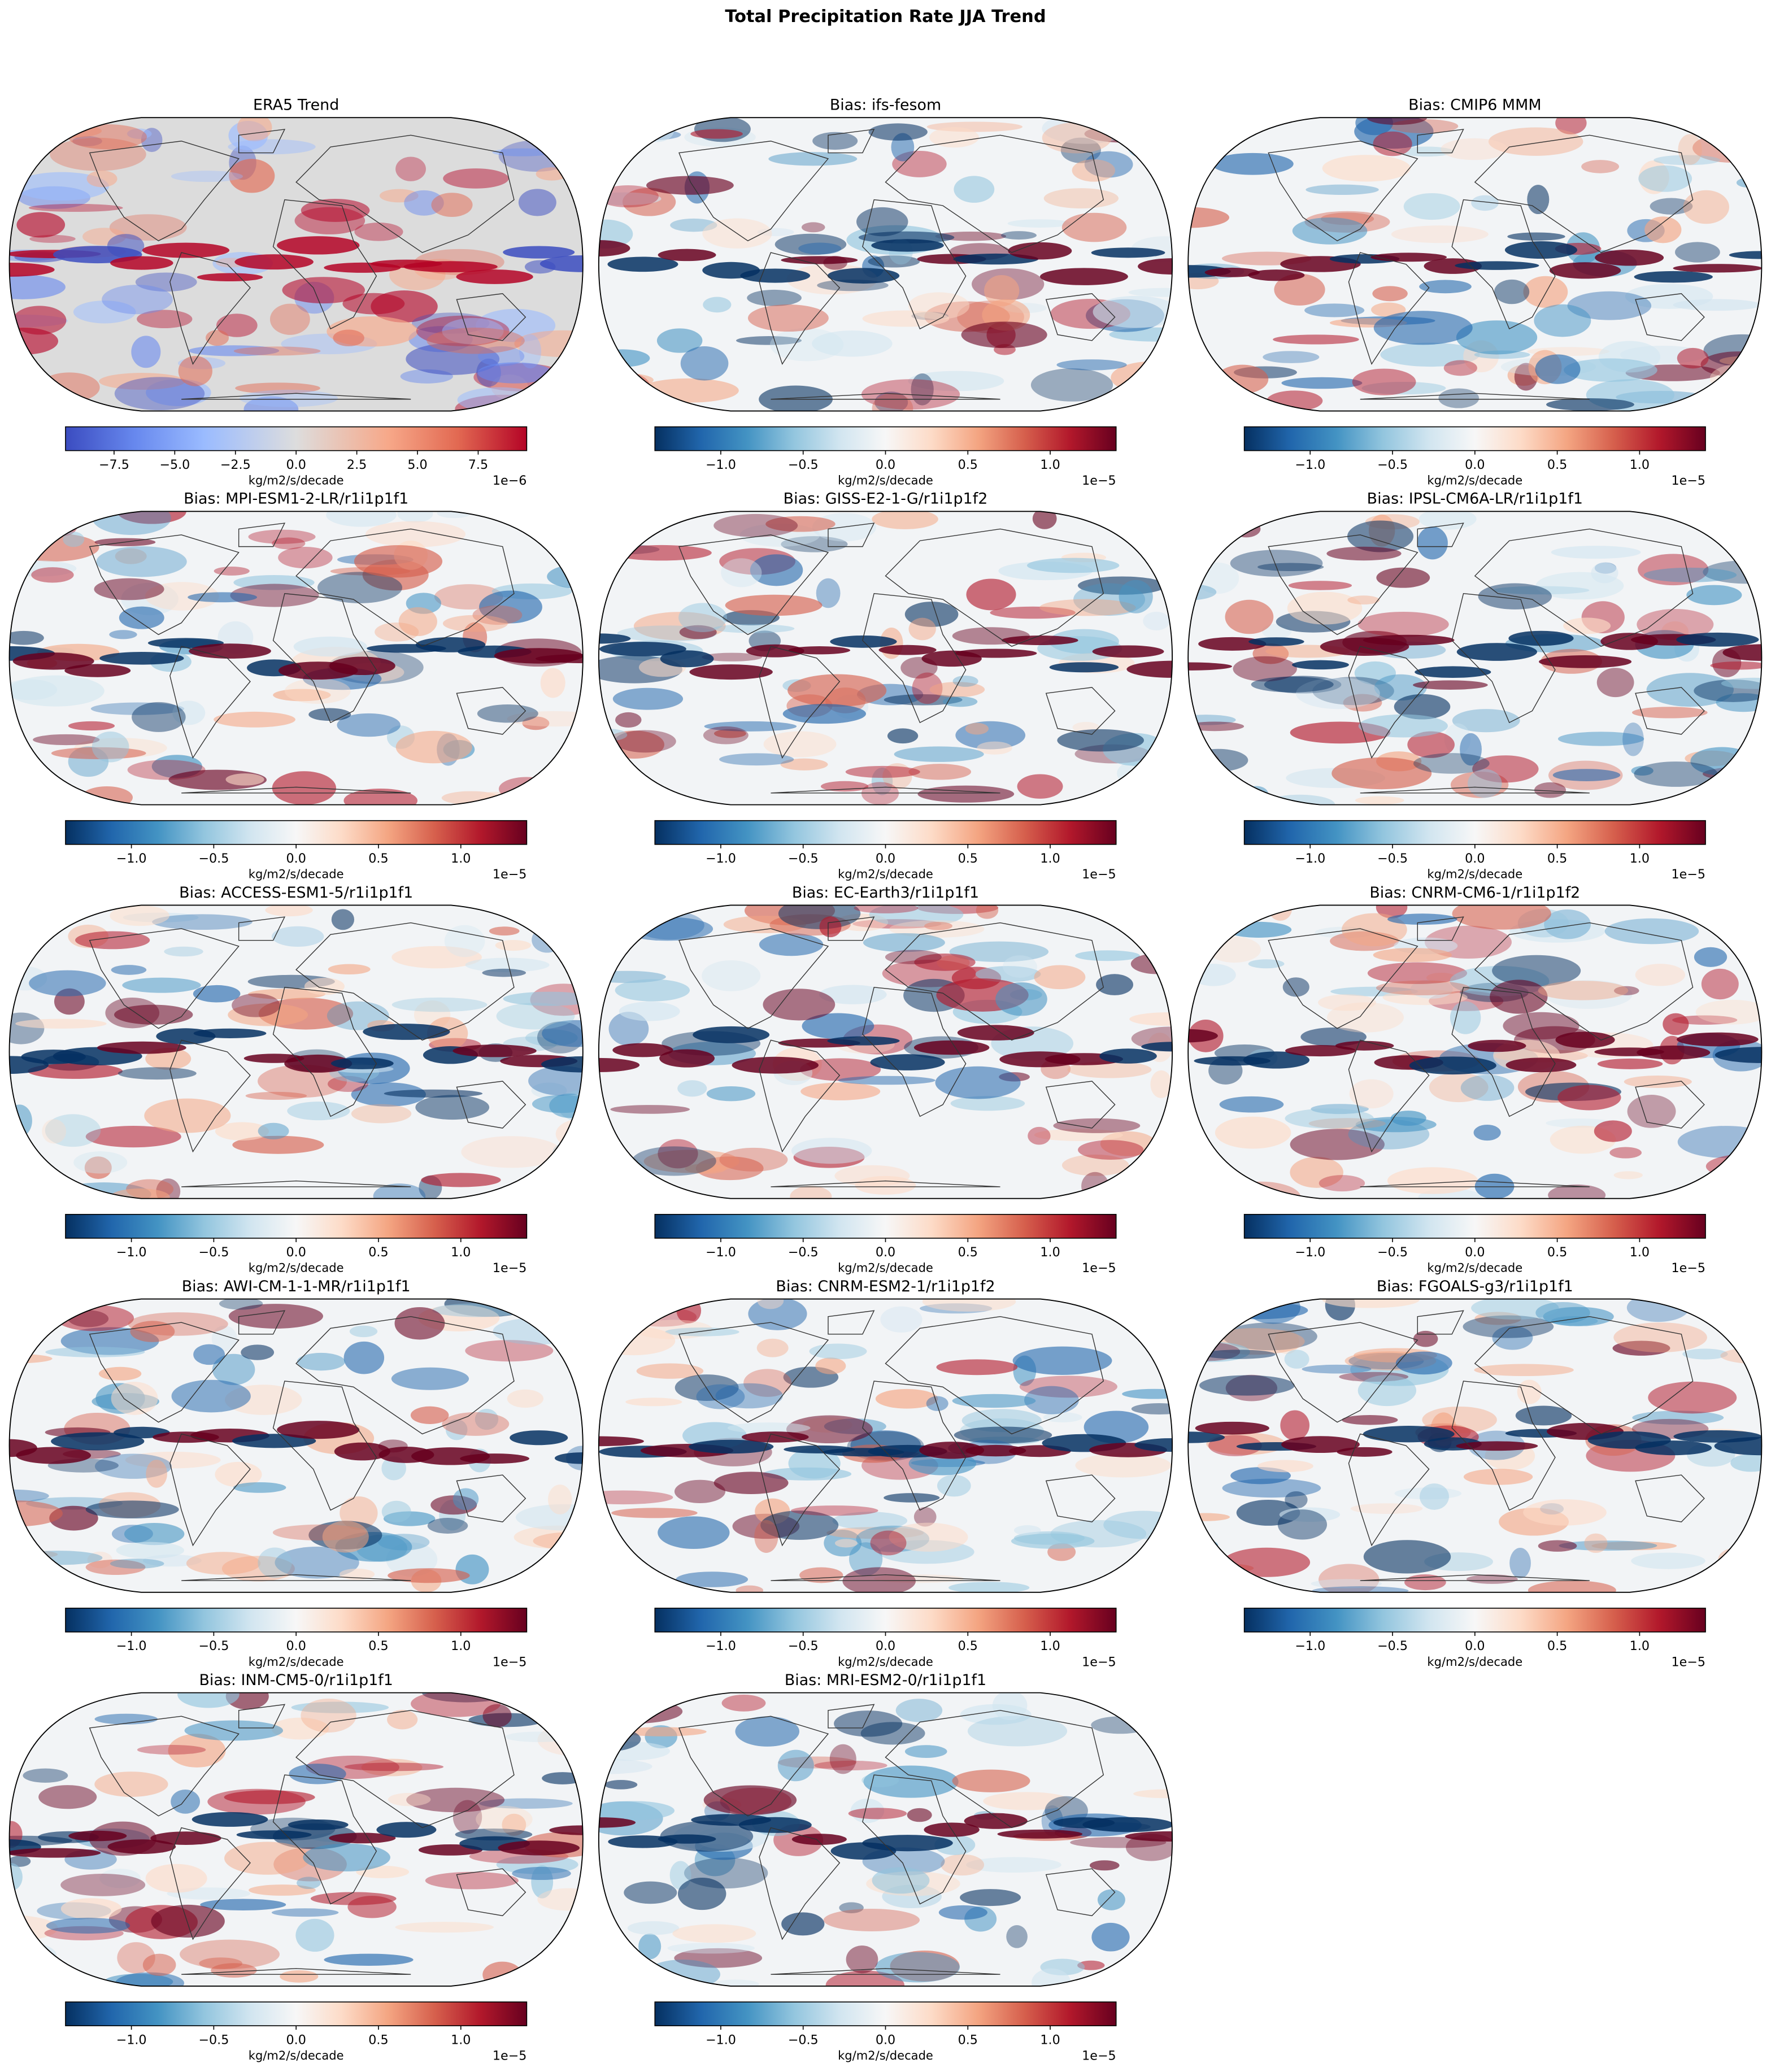  I want to click on colorbar-tick-label: −0.5, so click(1392, 1646).